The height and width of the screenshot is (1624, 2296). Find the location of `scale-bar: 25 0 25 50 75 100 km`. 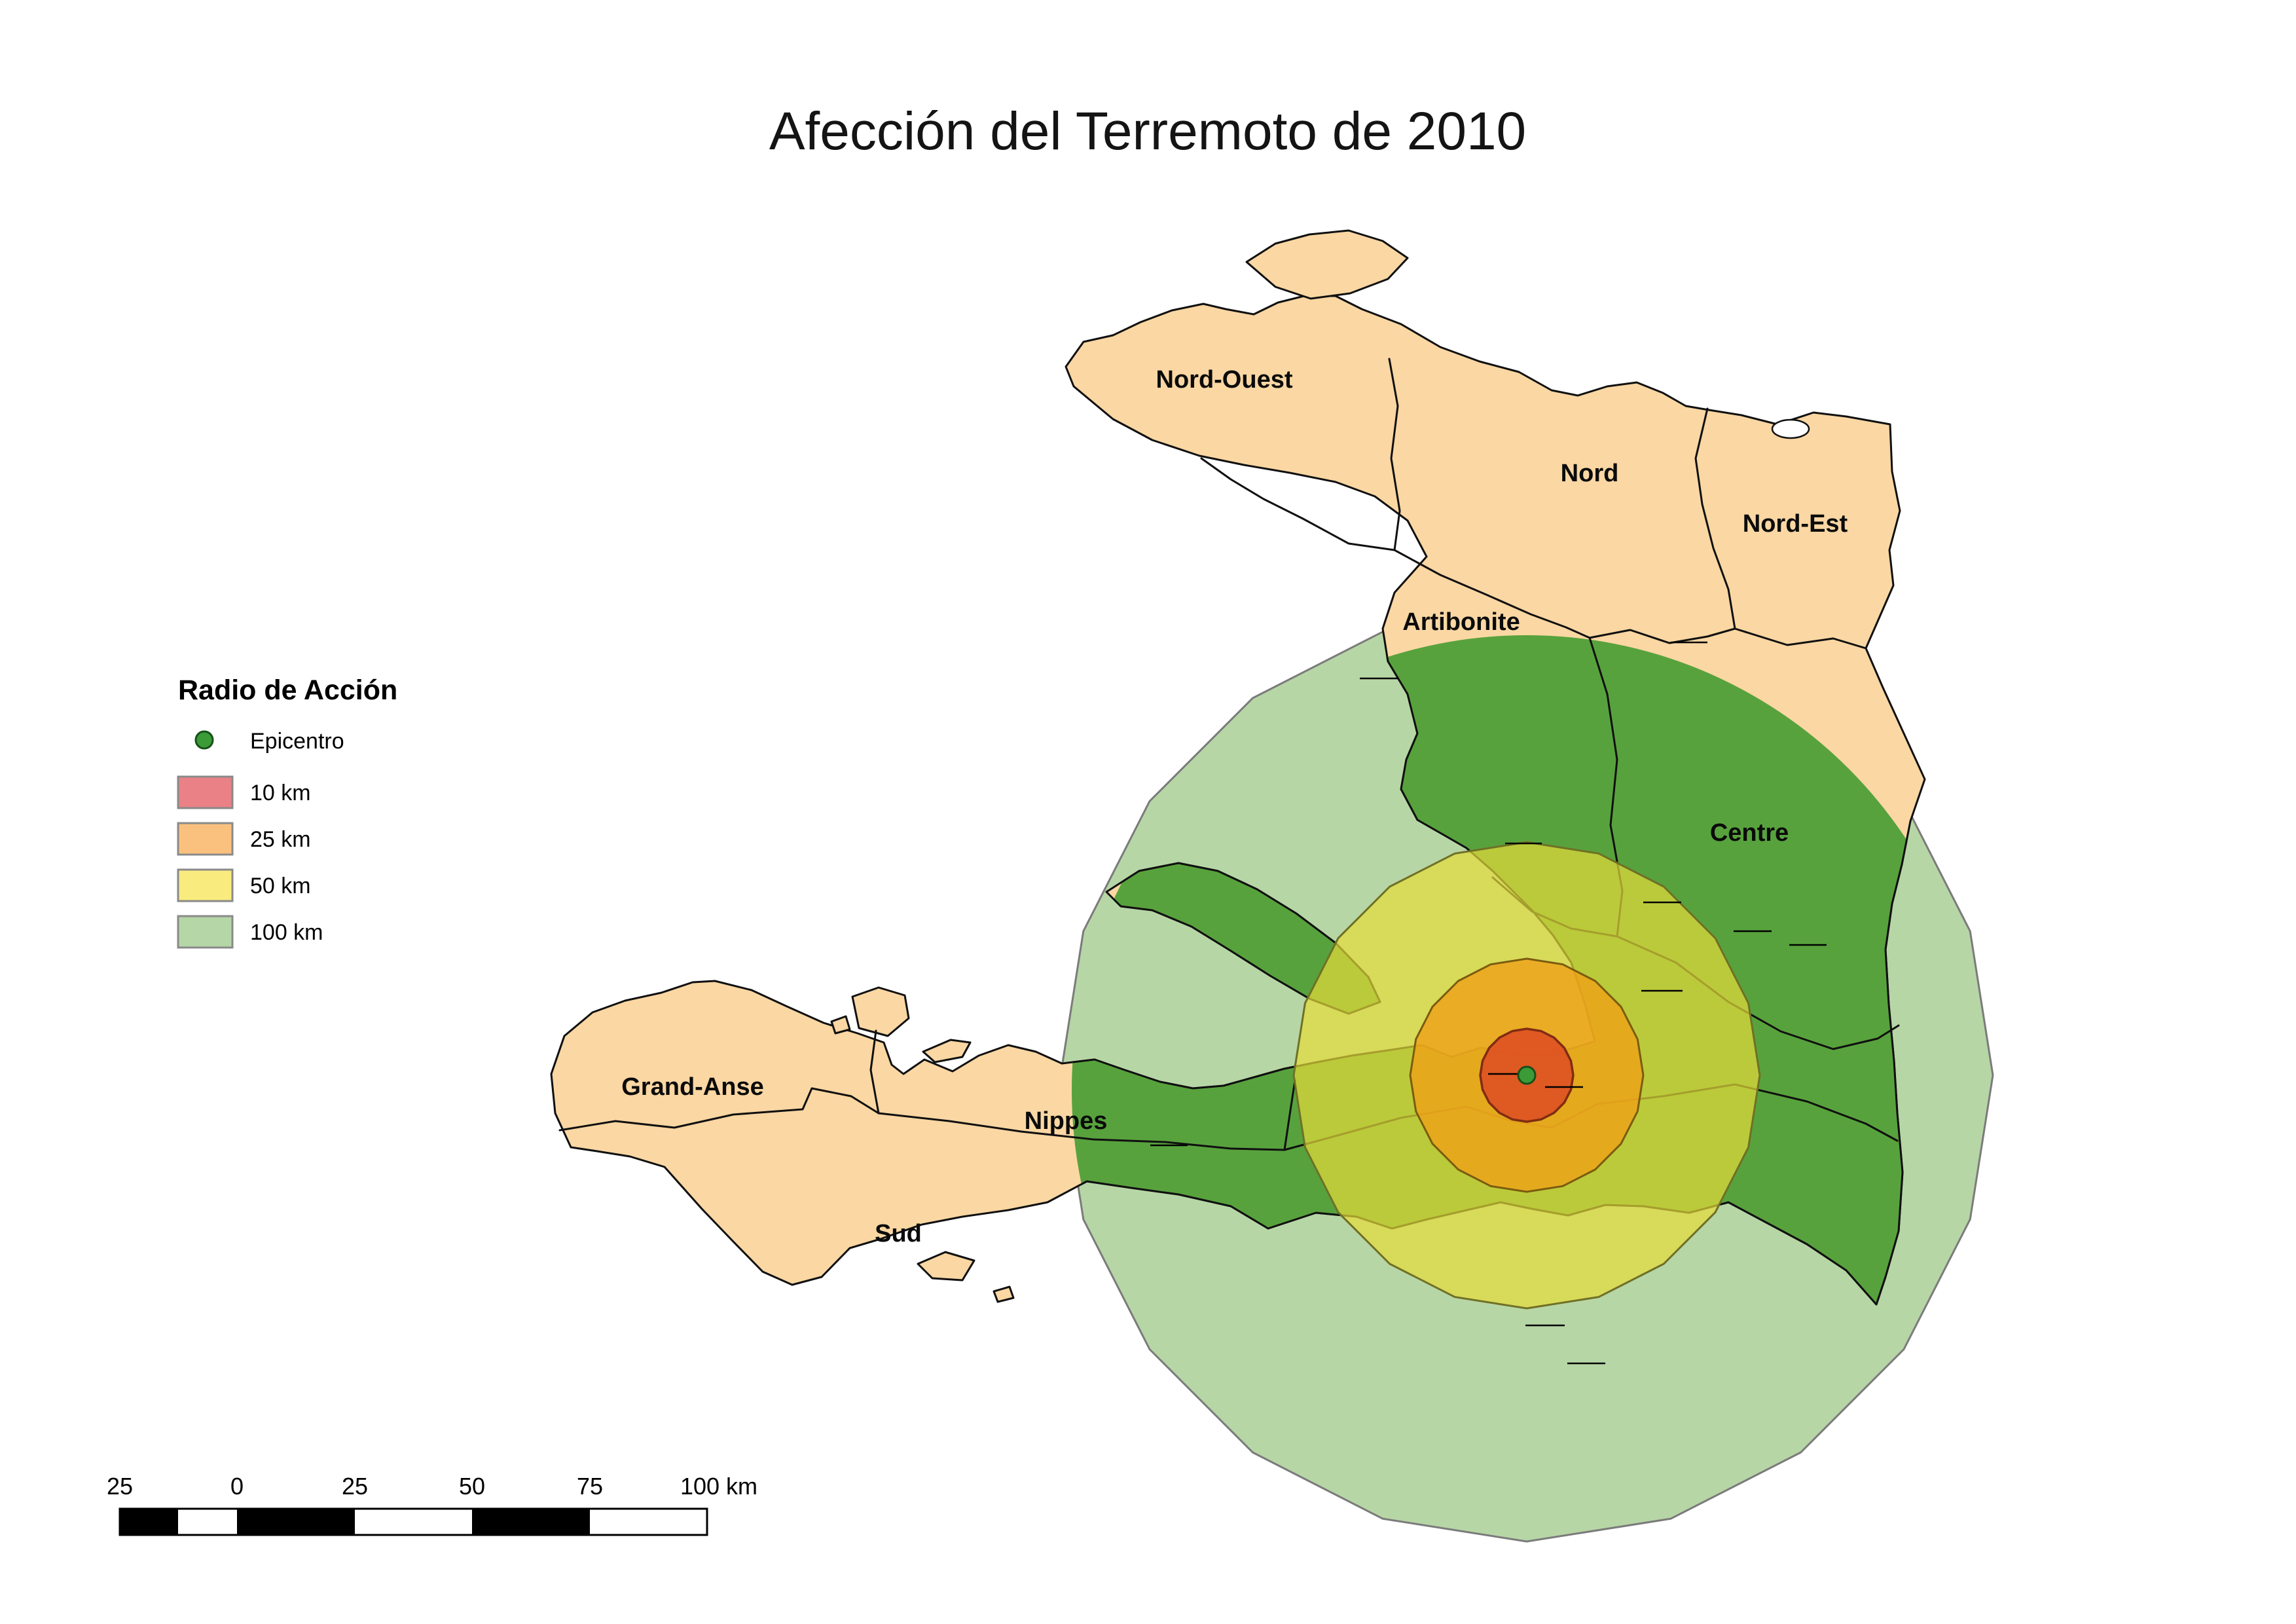

scale-bar: 25 0 25 50 75 100 km is located at coordinates (432, 1504).